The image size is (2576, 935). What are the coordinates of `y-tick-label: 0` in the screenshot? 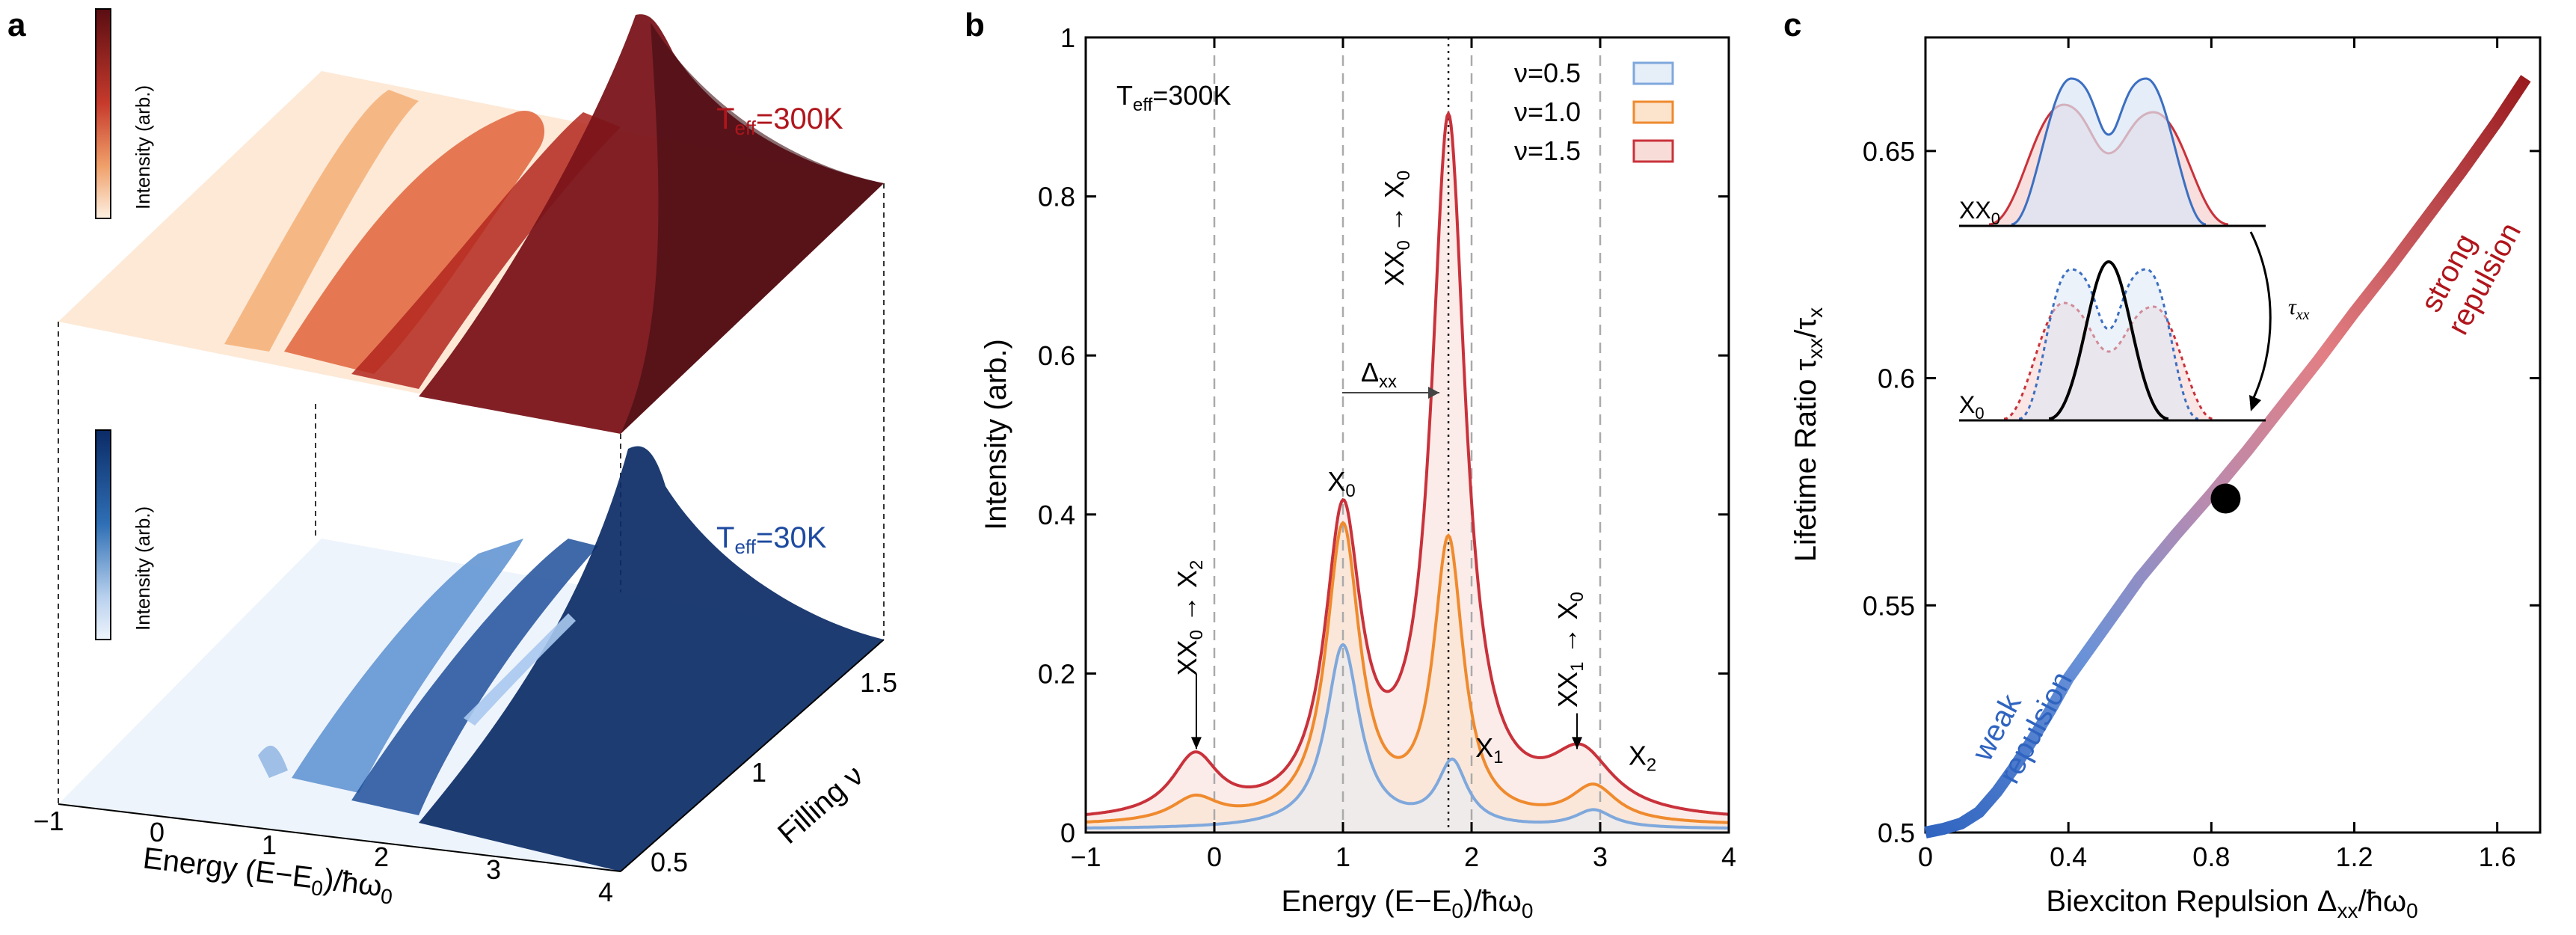 It's located at (1067, 833).